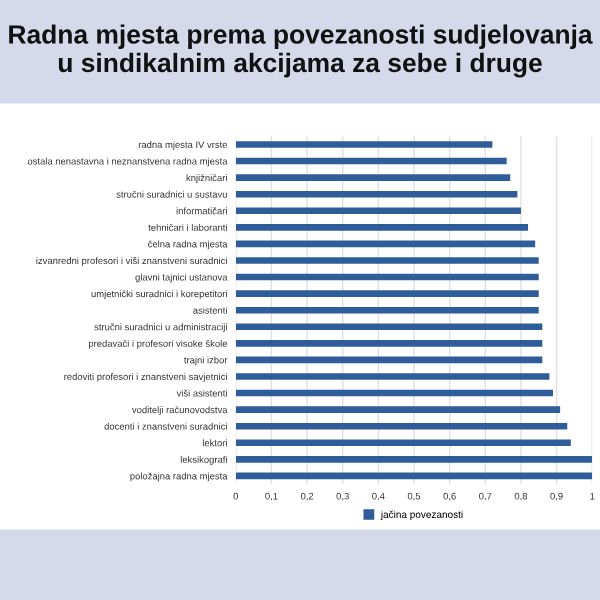  I want to click on chart-title: Radna mjesta prema povezanosti sudjelovanja u sindikalnim akcijama za sebe i druge, so click(301, 51).